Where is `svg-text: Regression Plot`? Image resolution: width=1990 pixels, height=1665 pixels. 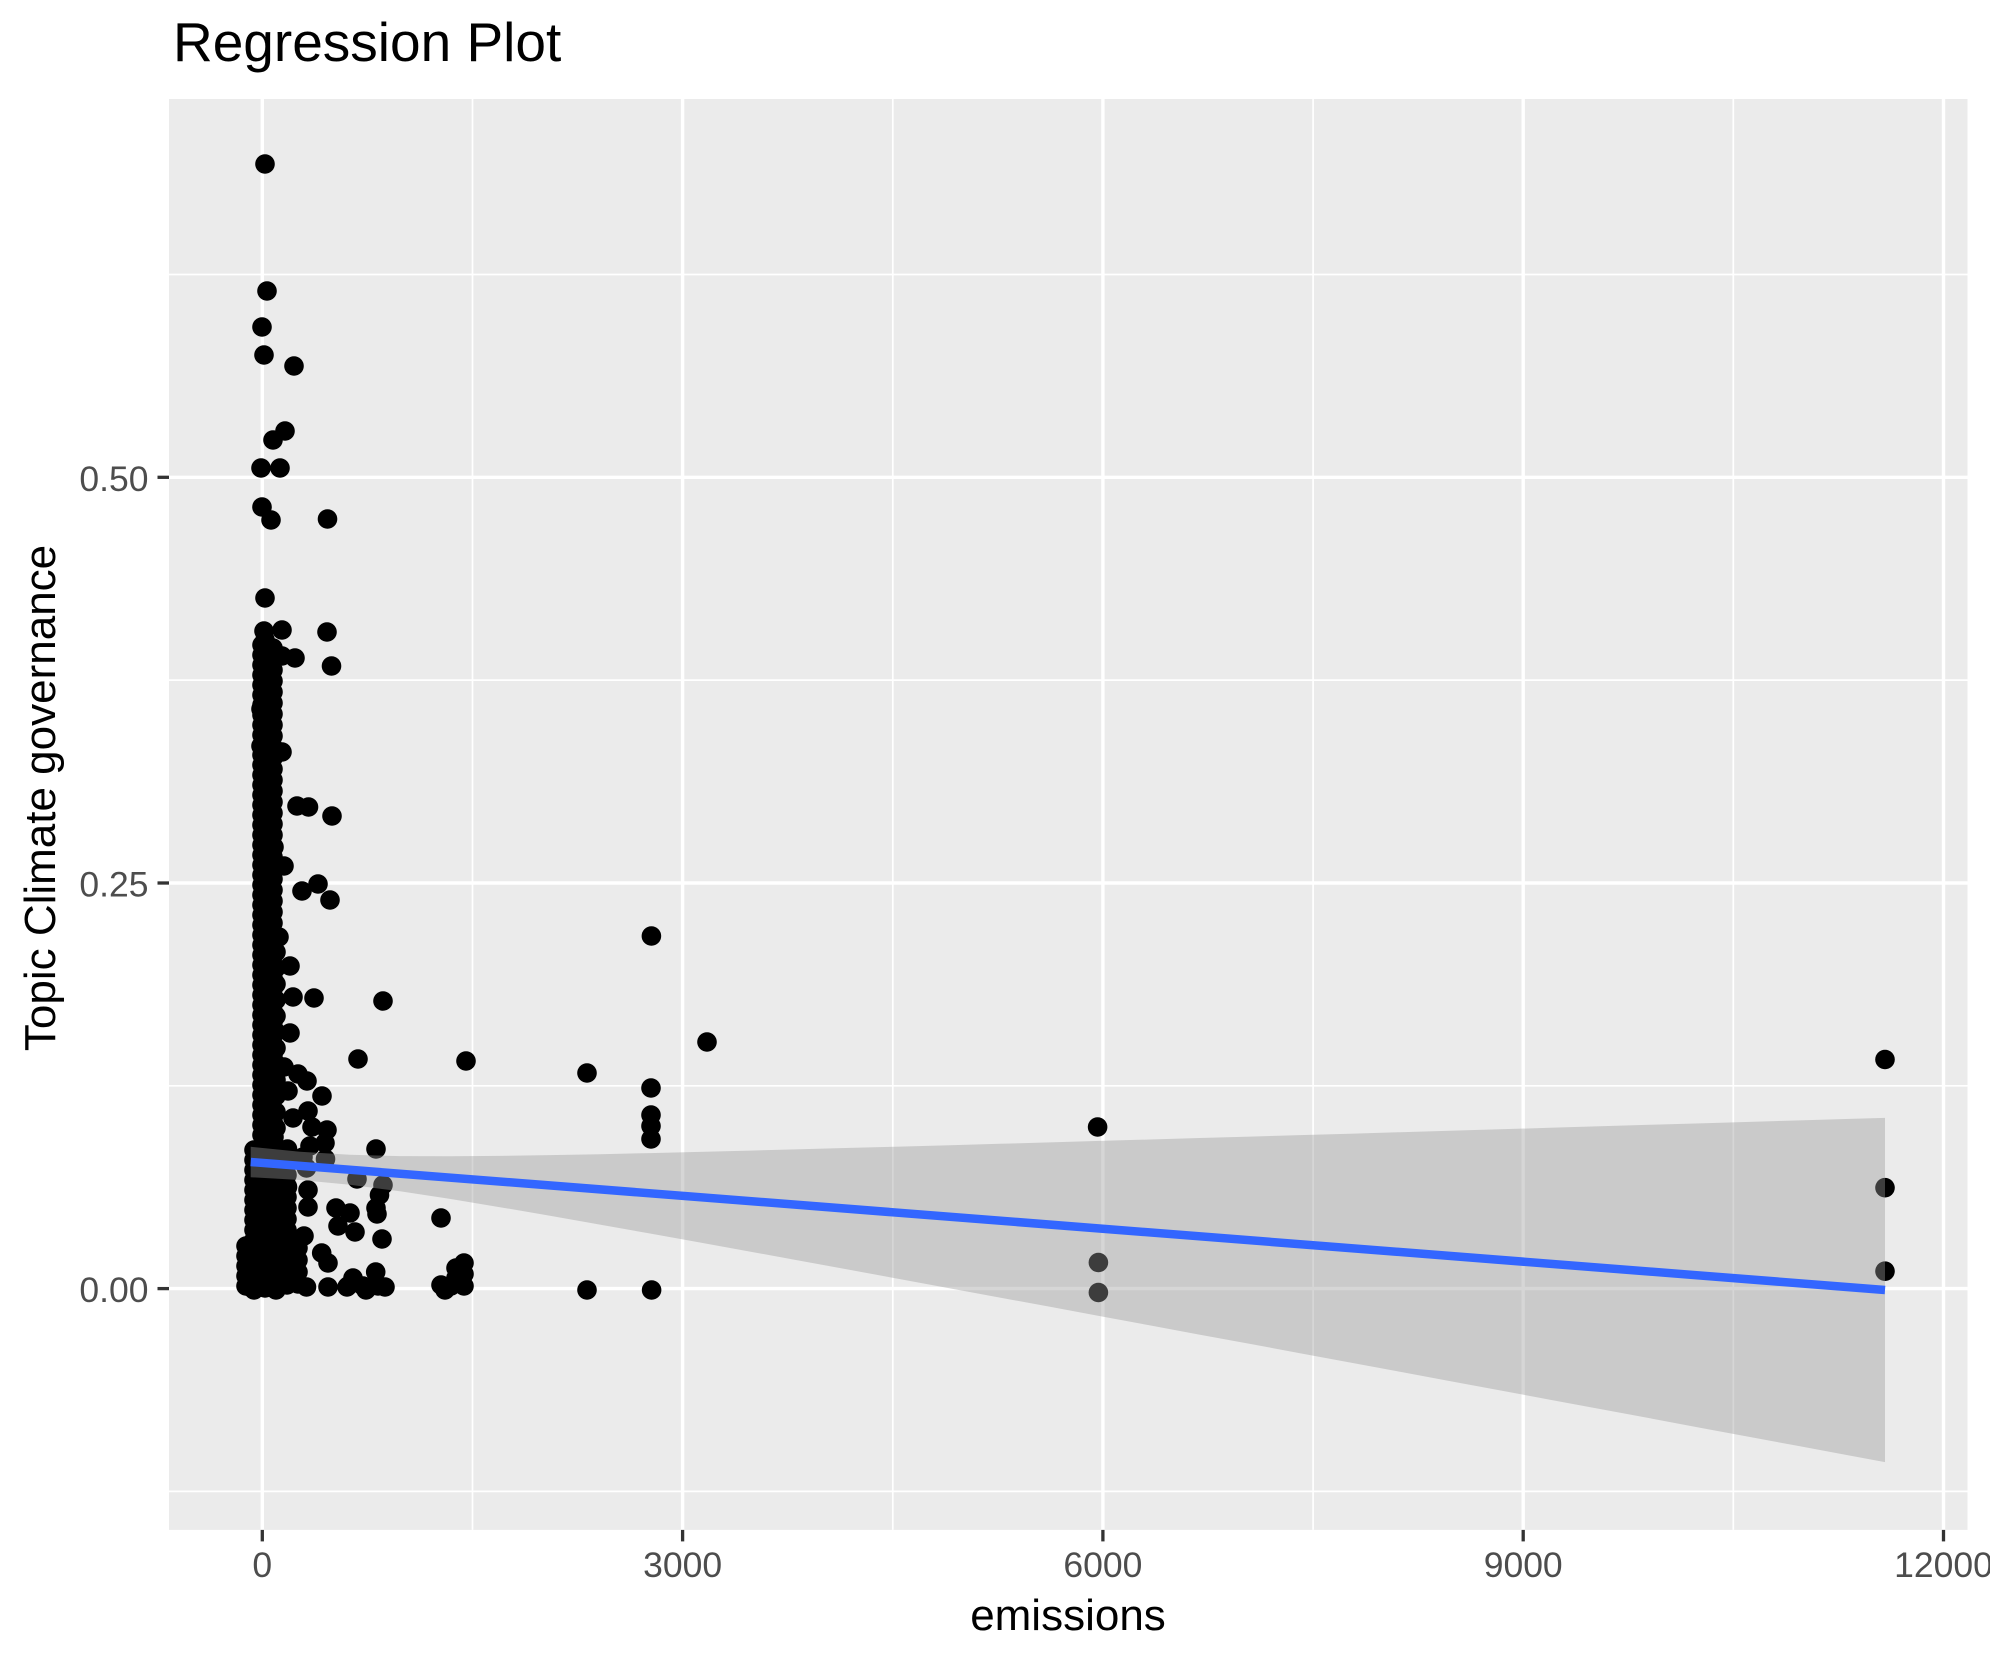
svg-text: Regression Plot is located at coordinates (367, 42).